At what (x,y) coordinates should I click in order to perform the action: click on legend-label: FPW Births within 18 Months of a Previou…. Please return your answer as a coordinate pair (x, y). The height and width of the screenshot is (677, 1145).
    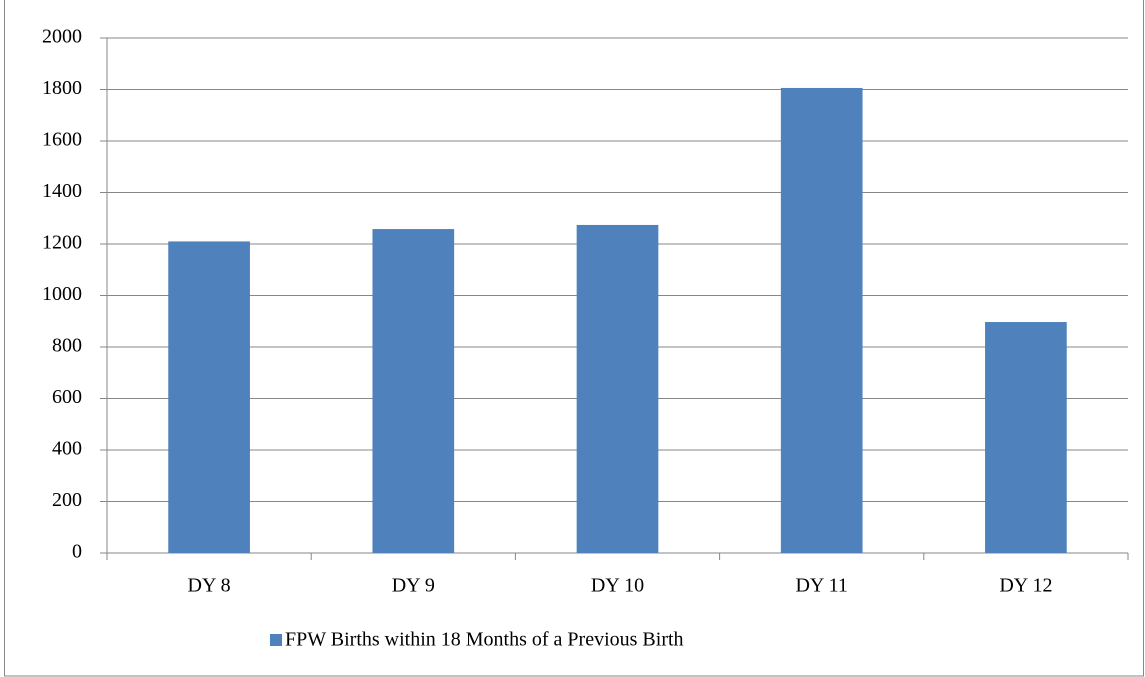
    Looking at the image, I should click on (484, 640).